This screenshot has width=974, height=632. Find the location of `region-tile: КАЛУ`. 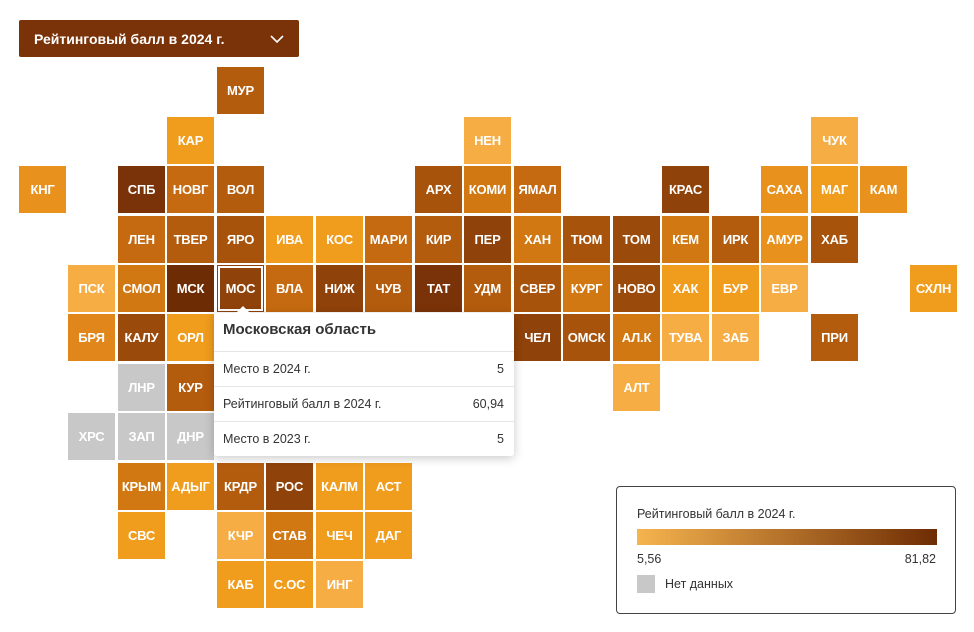

region-tile: КАЛУ is located at coordinates (141, 337).